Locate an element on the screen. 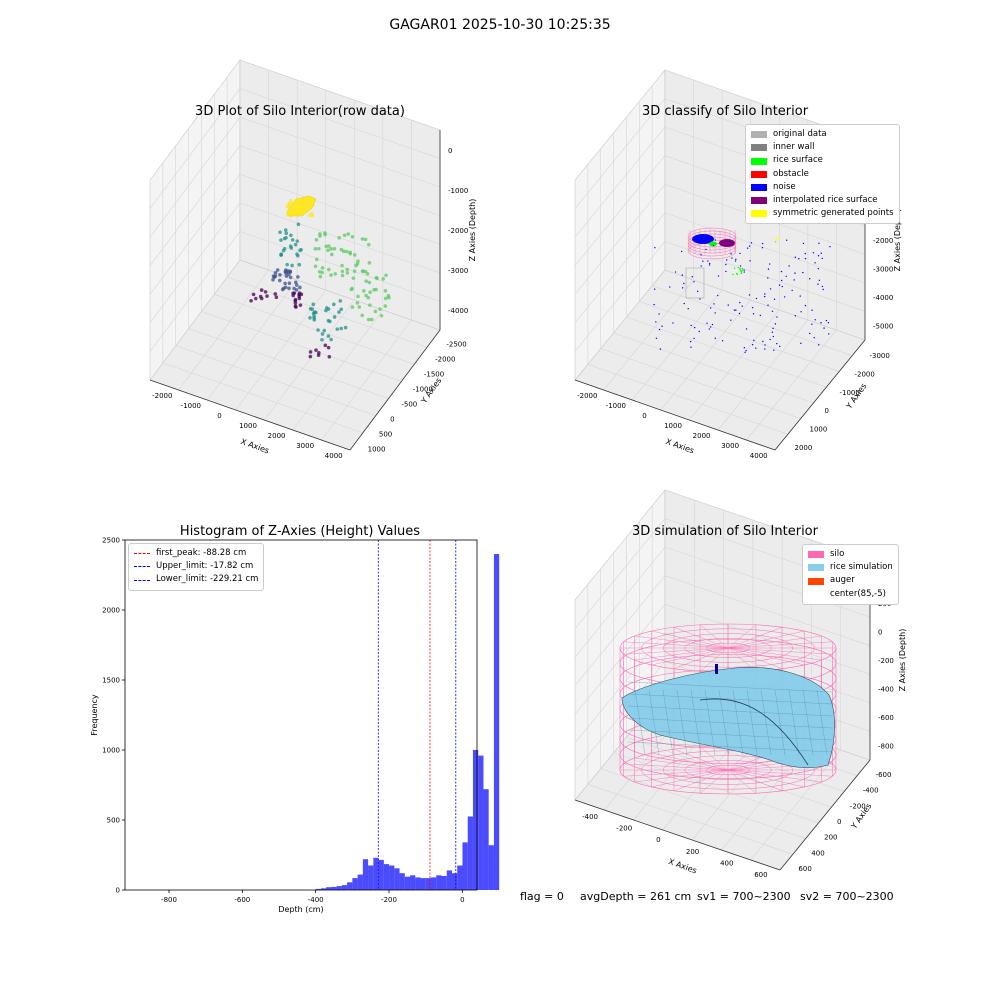 Image resolution: width=1000 pixels, height=1000 pixels. x-axis-title: X Axies is located at coordinates (679, 446).